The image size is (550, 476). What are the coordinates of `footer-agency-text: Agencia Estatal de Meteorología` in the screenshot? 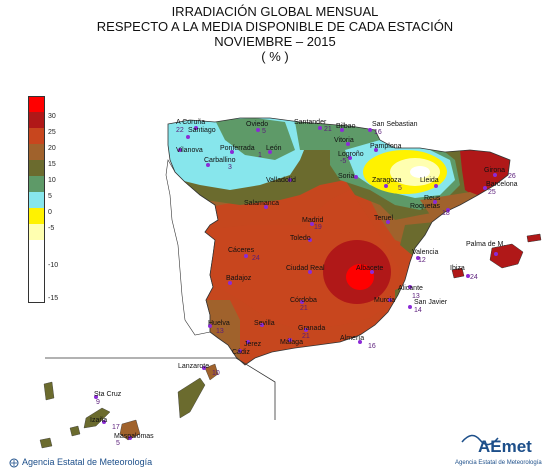 It's located at (87, 462).